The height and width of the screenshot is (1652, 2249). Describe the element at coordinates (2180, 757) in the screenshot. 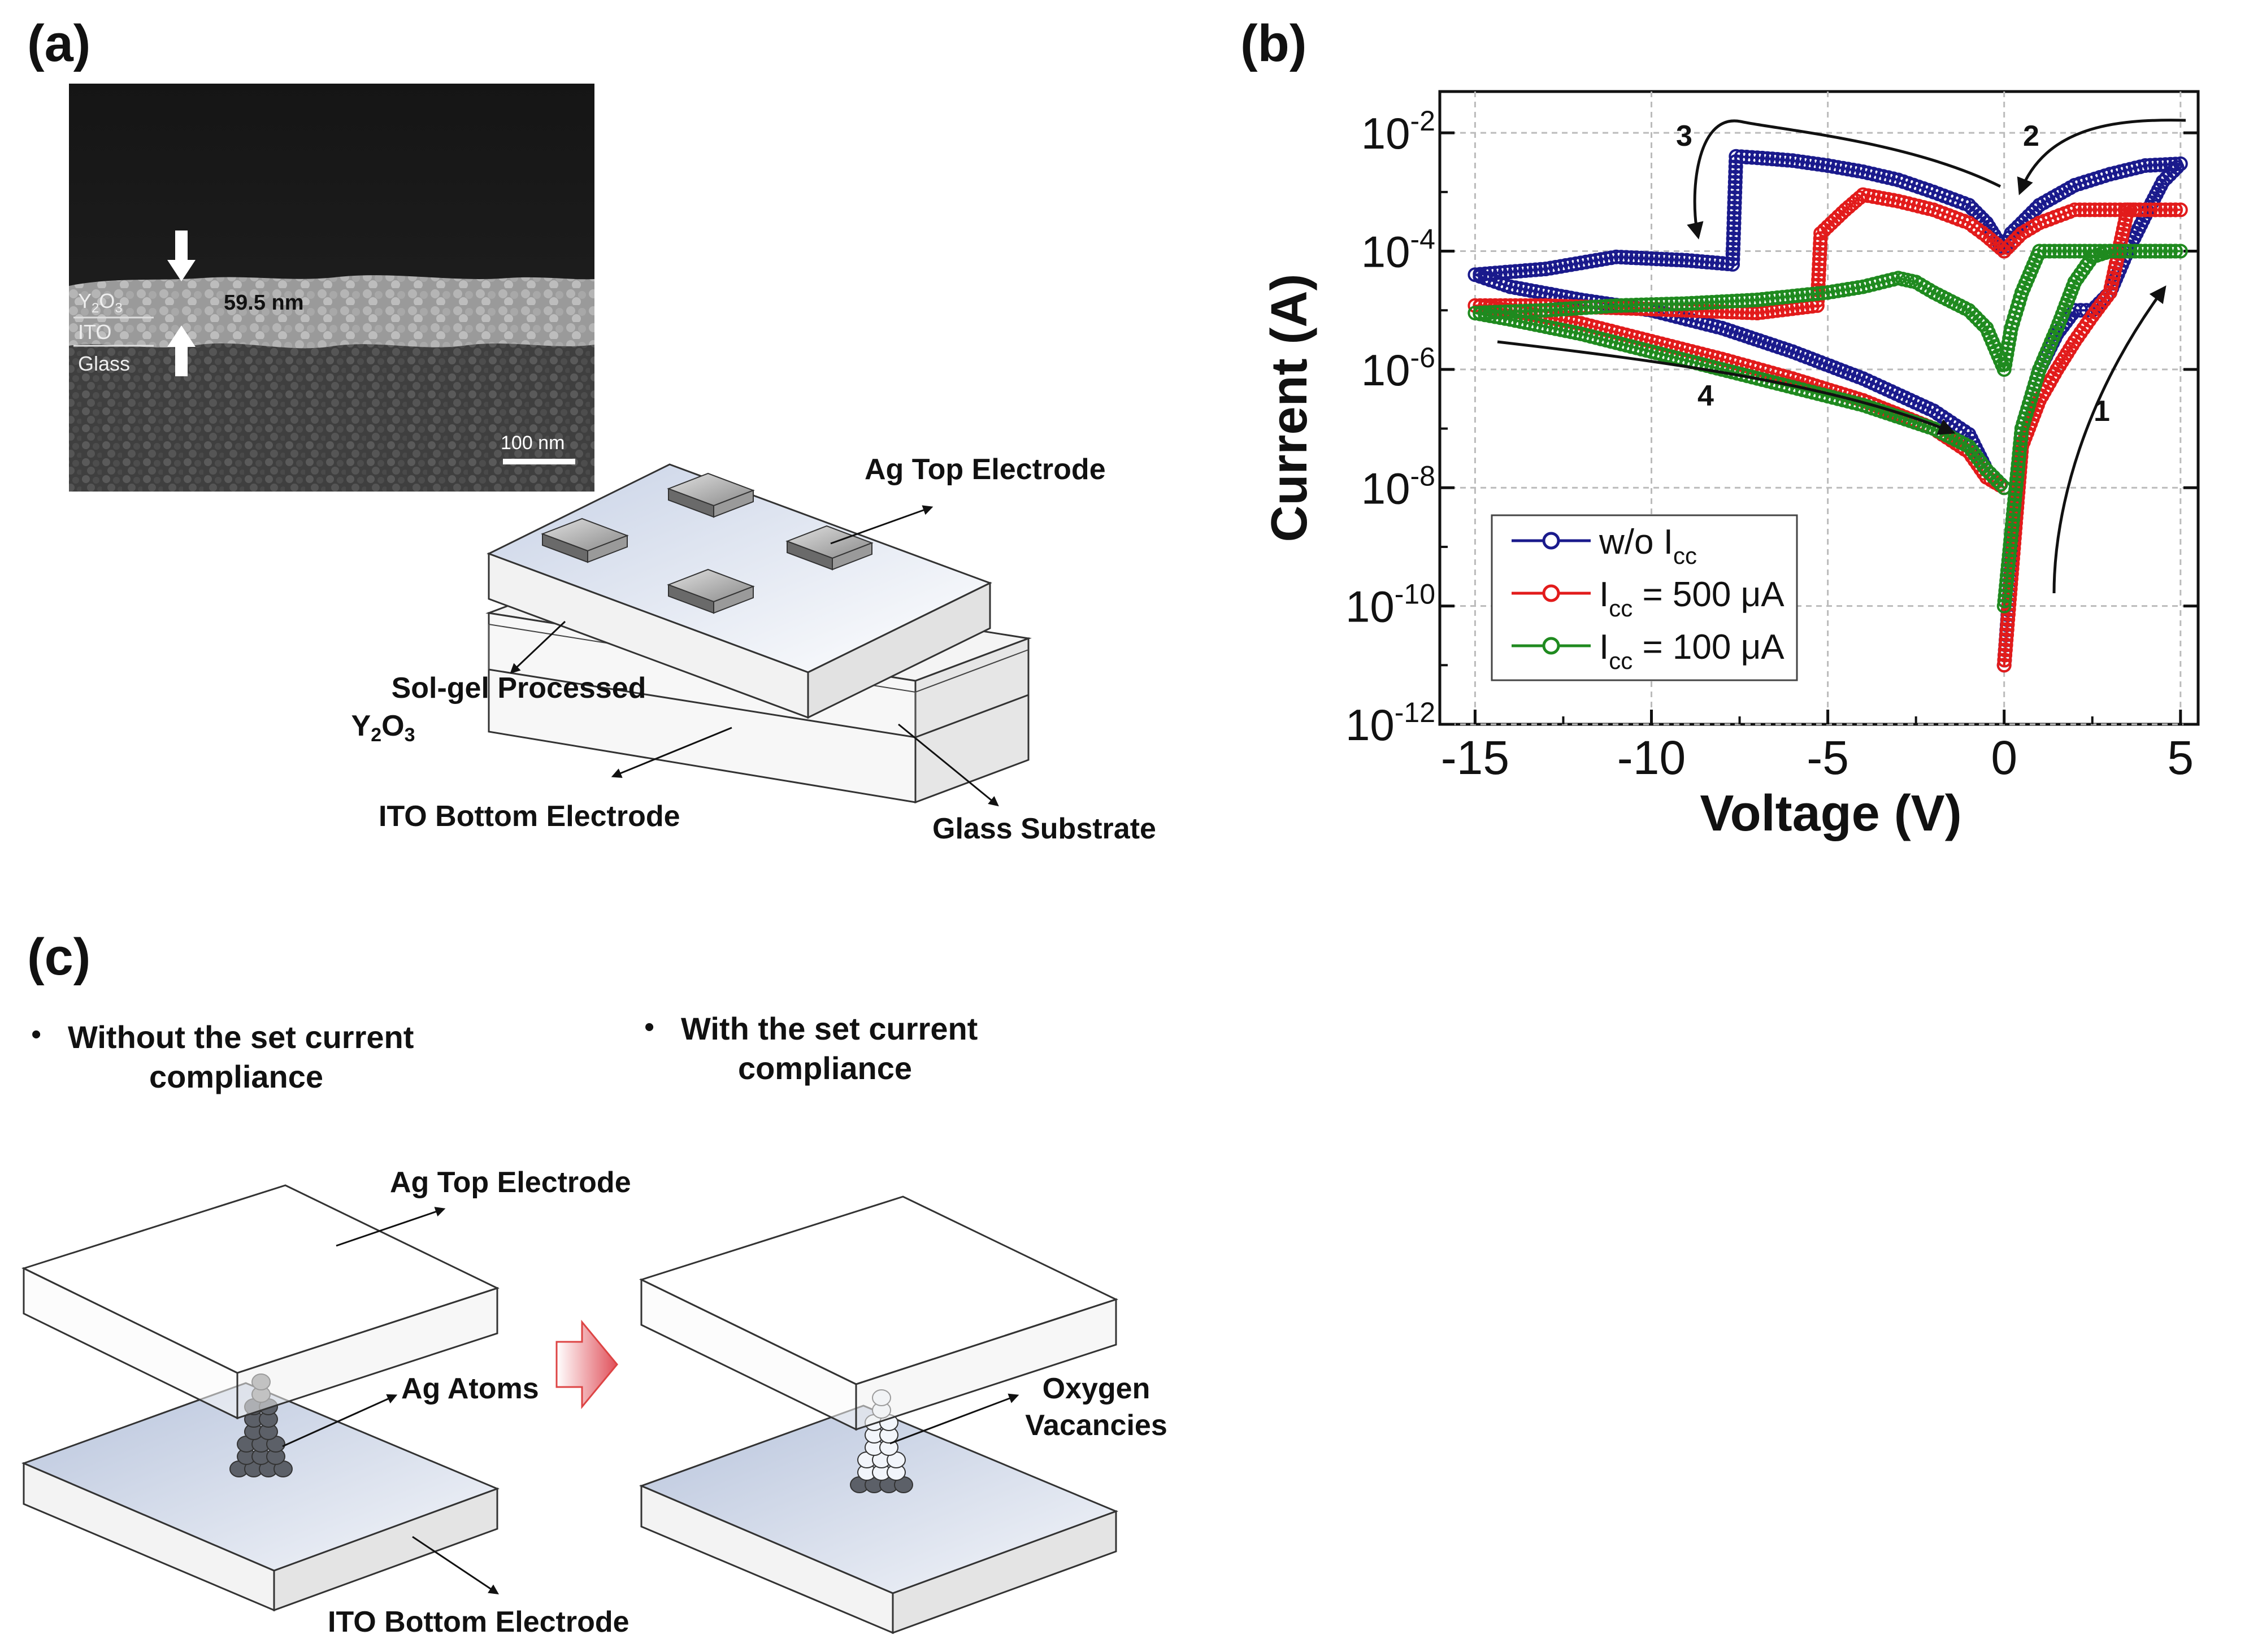

I see `x-tick-label: 5` at that location.